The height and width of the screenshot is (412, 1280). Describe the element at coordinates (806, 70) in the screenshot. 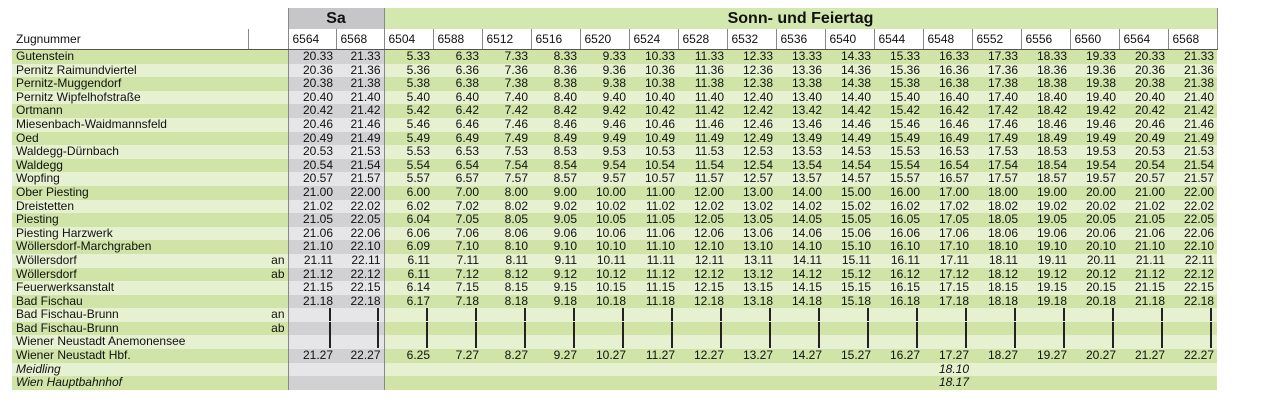

I see `time-cell-sunday: 13.36` at that location.